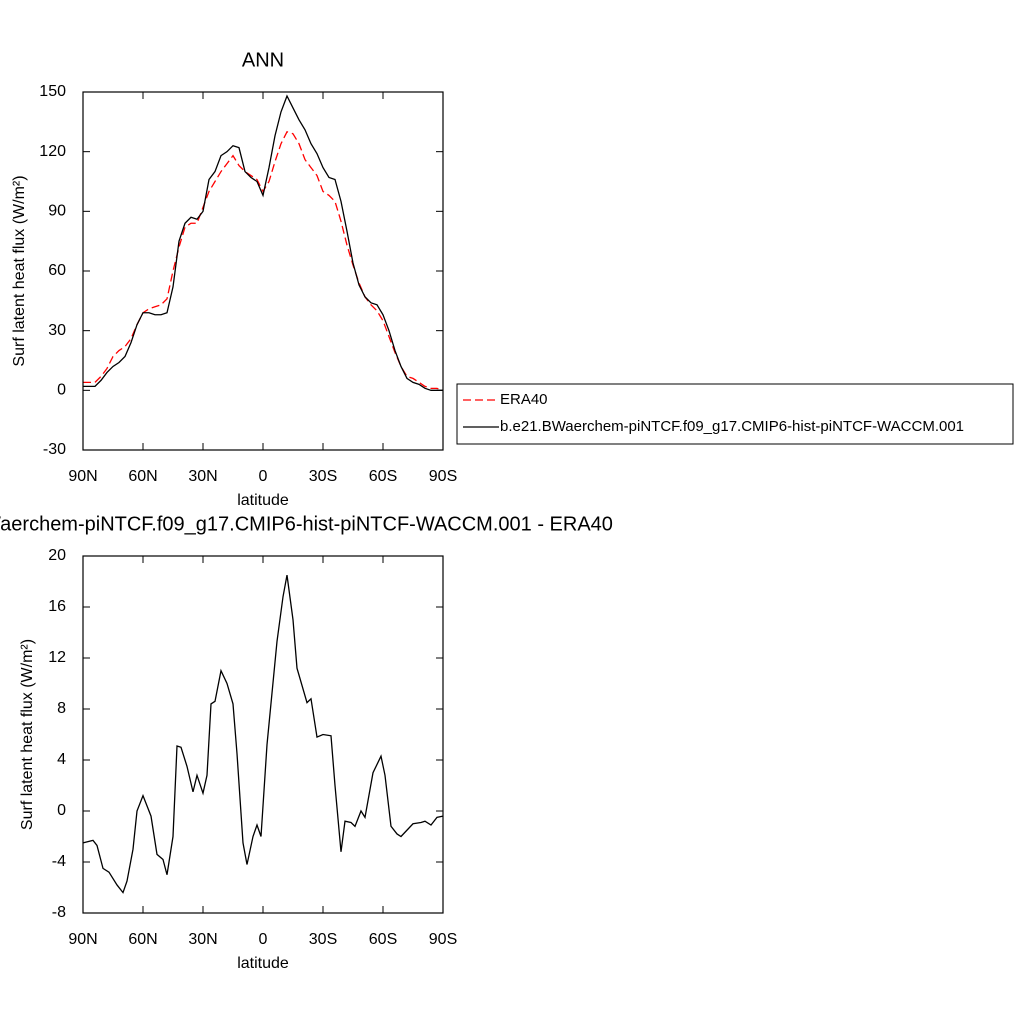 The image size is (1024, 1024). What do you see at coordinates (61, 708) in the screenshot?
I see `y-tick-label: 8` at bounding box center [61, 708].